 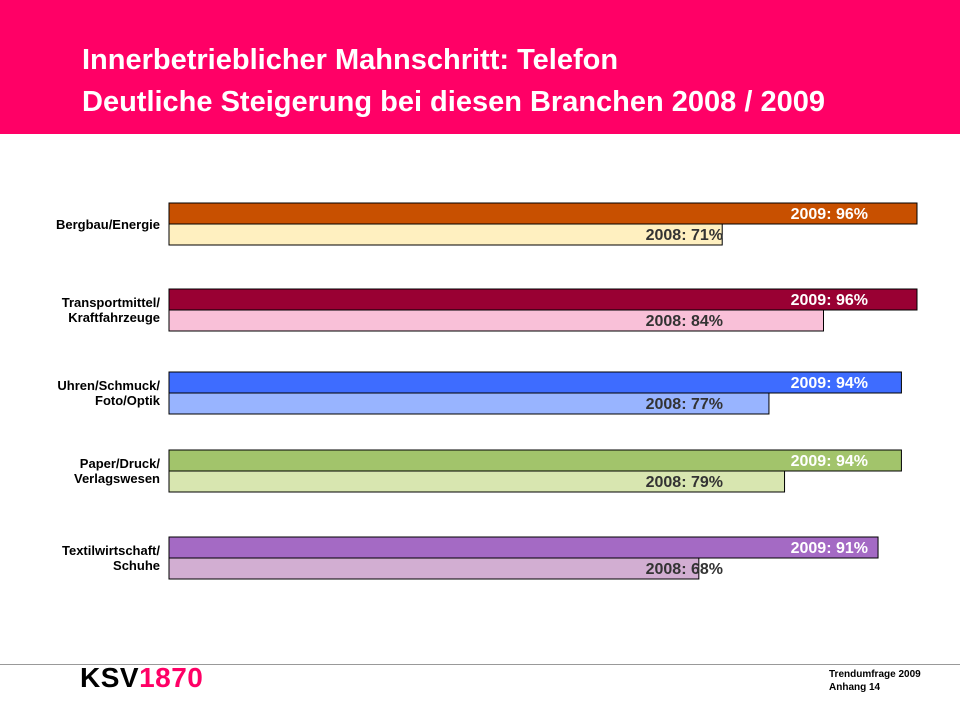 I want to click on category-label: Bergbau/Energie, so click(x=108, y=224).